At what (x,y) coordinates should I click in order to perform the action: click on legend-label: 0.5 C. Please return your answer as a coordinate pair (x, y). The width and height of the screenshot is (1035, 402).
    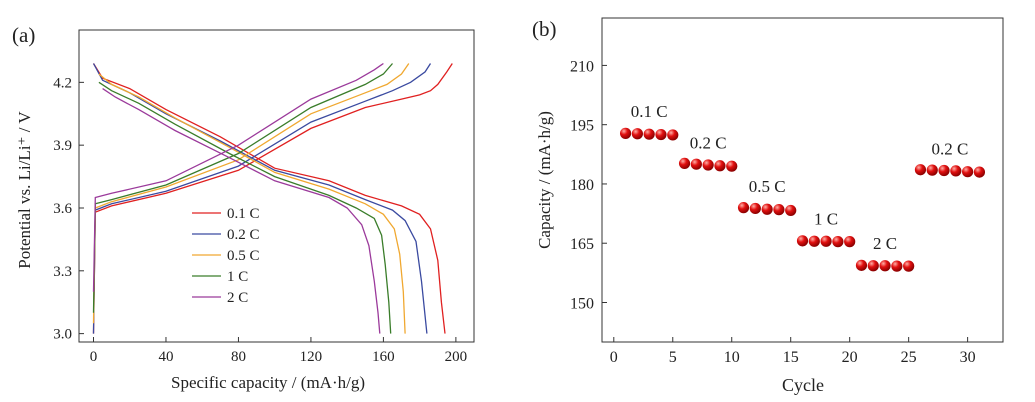
    Looking at the image, I should click on (243, 256).